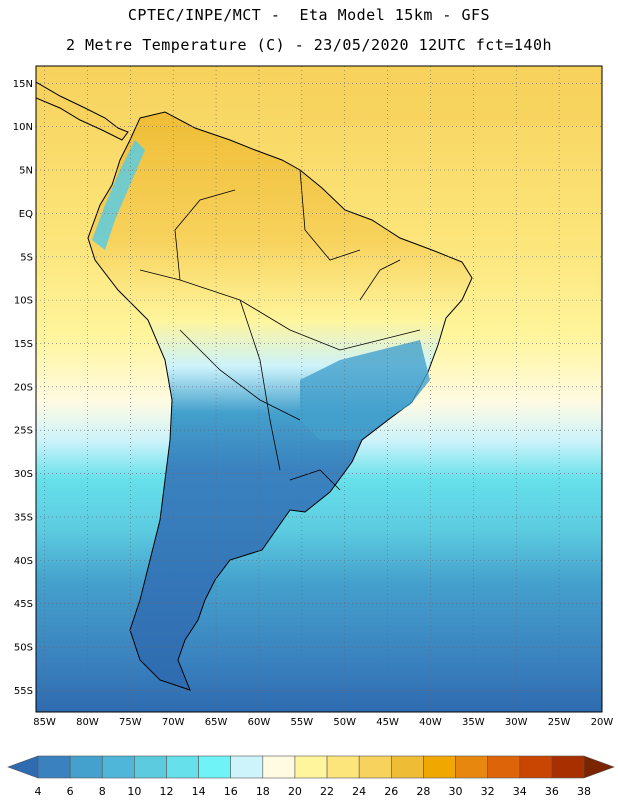 The height and width of the screenshot is (800, 618). What do you see at coordinates (602, 722) in the screenshot?
I see `lon-label: 20W` at bounding box center [602, 722].